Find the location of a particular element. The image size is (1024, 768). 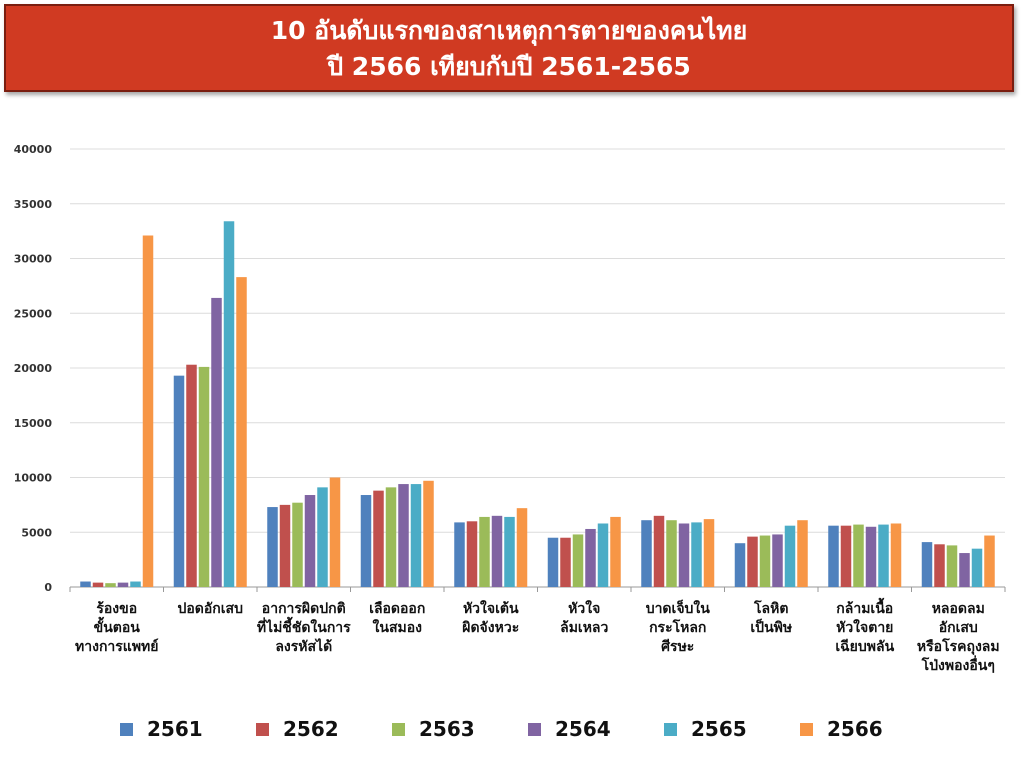

x-tick-label-line: หัวใจตาย is located at coordinates (864, 627).